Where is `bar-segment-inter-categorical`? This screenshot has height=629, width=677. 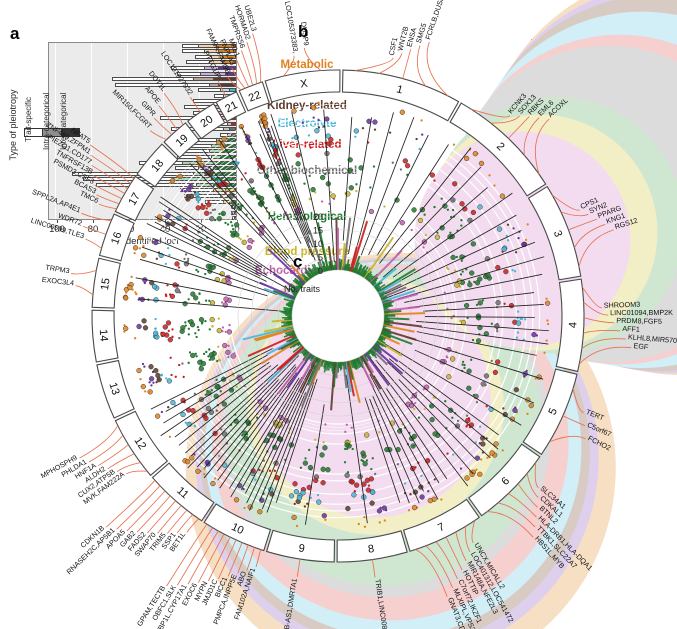
bar-segment-inter-categorical is located at coordinates (227, 68).